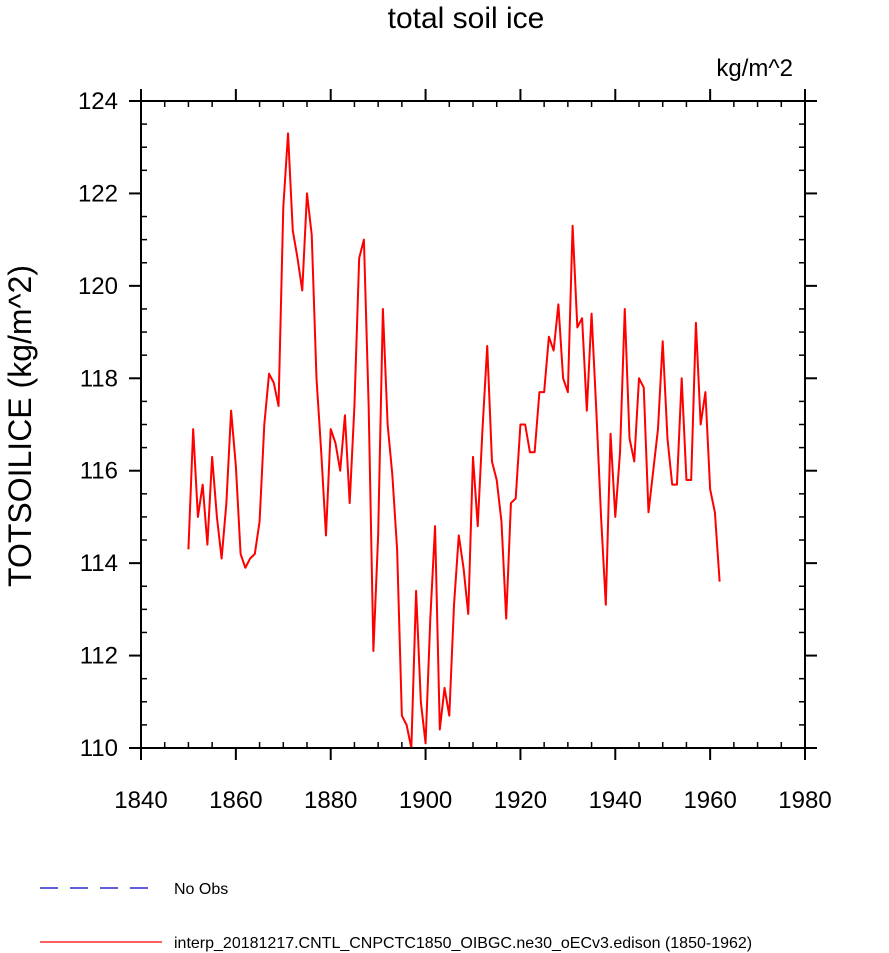 This screenshot has width=889, height=953. I want to click on x-tick-labels: 1840 1860 1880 1900 1920 1940 1960 1980, so click(472, 800).